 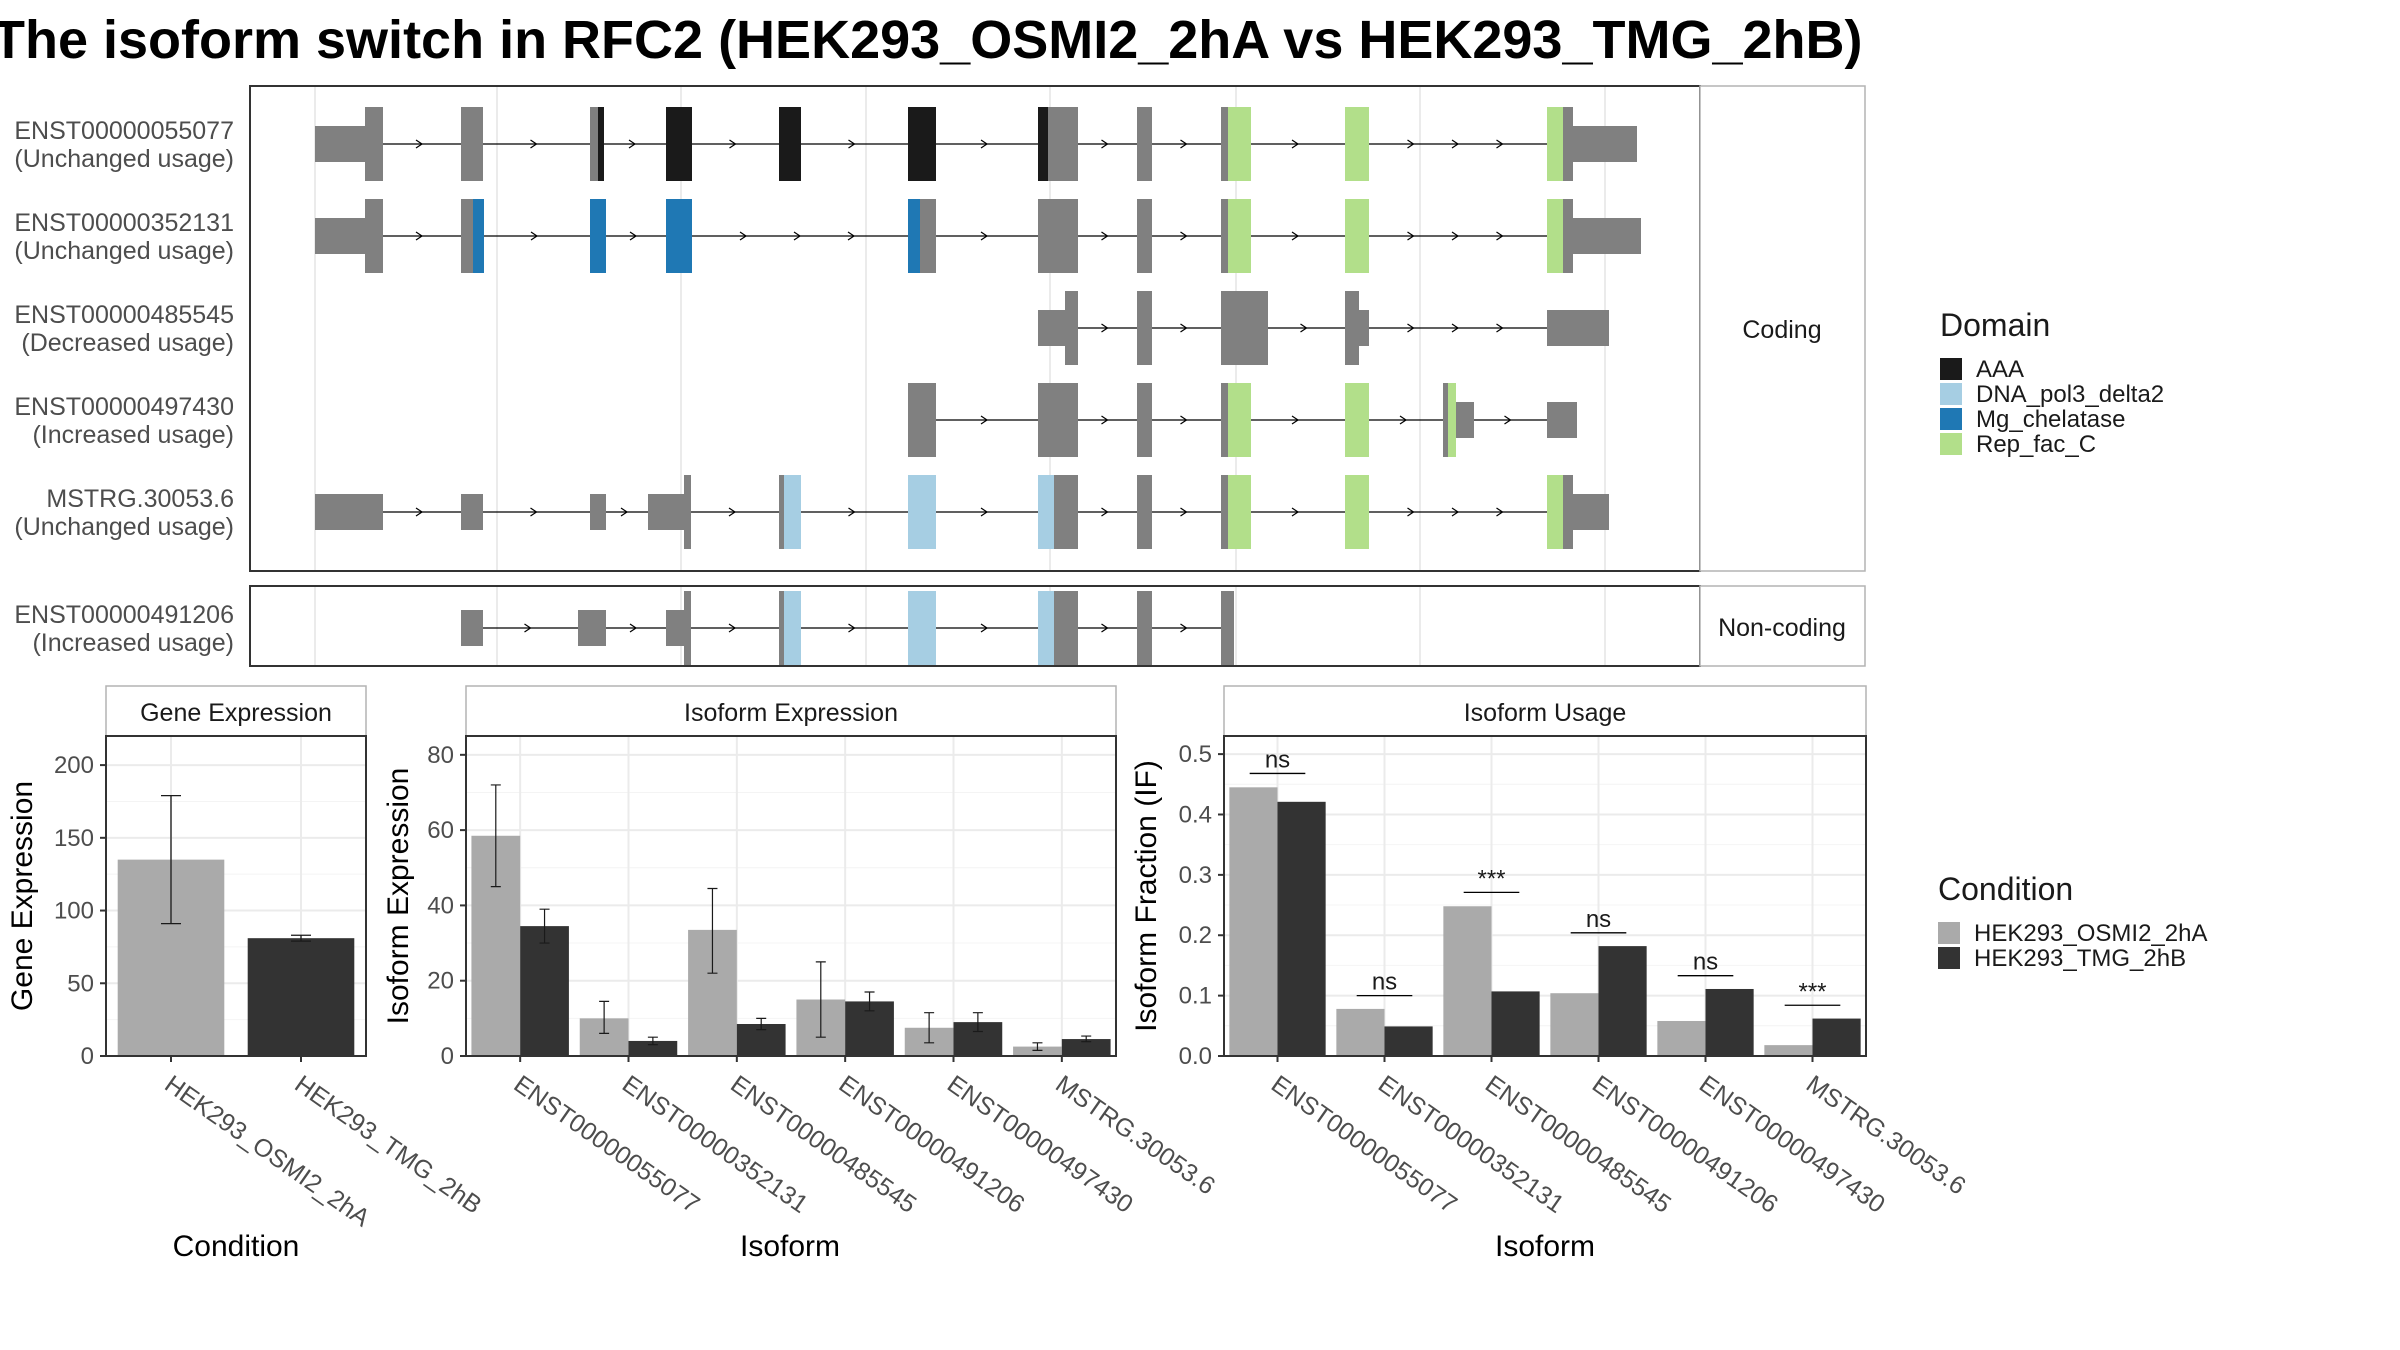 I want to click on x-tick-label: ENST00000352131, so click(x=1471, y=1144).